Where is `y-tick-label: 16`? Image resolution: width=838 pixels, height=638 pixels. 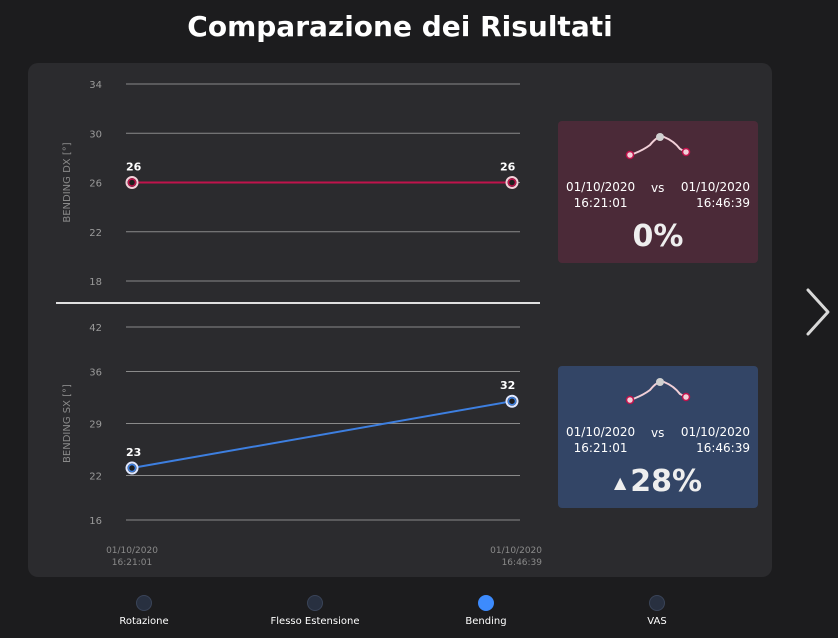 y-tick-label: 16 is located at coordinates (95, 521).